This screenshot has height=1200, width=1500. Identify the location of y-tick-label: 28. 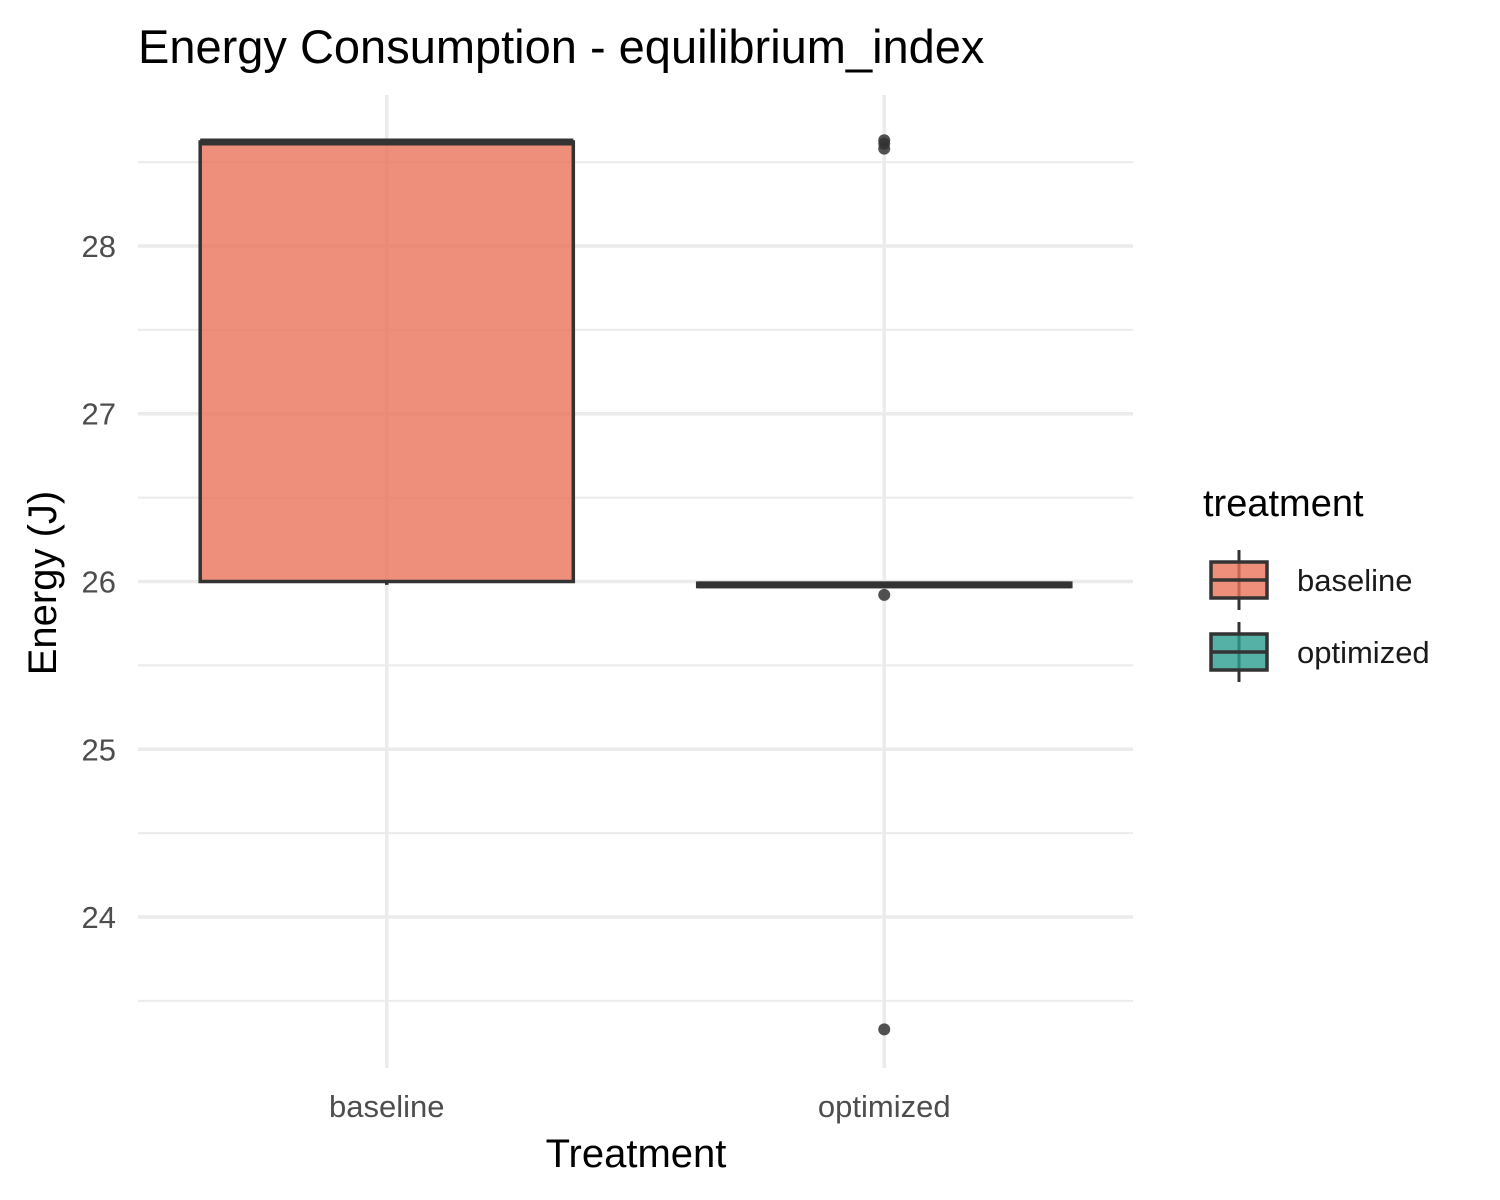
(99, 246).